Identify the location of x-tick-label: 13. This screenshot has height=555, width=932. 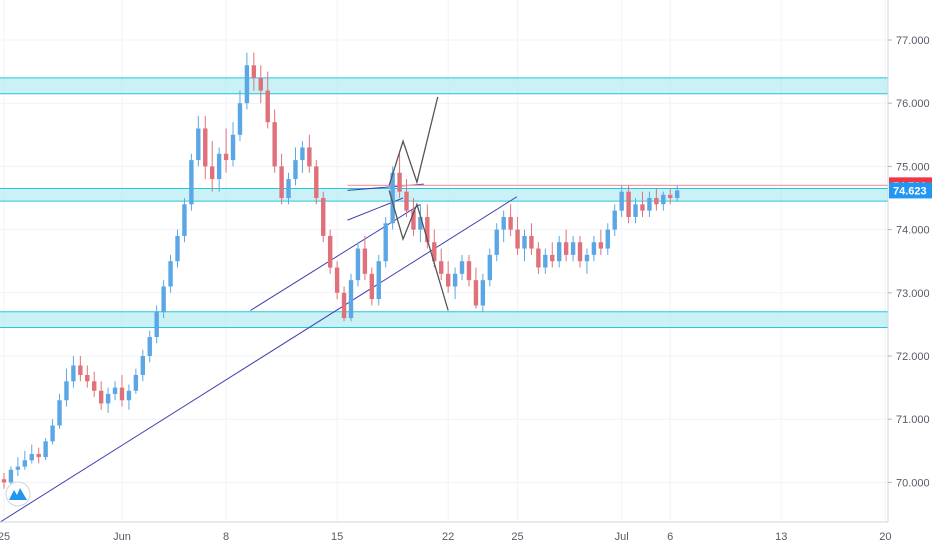
(781, 537).